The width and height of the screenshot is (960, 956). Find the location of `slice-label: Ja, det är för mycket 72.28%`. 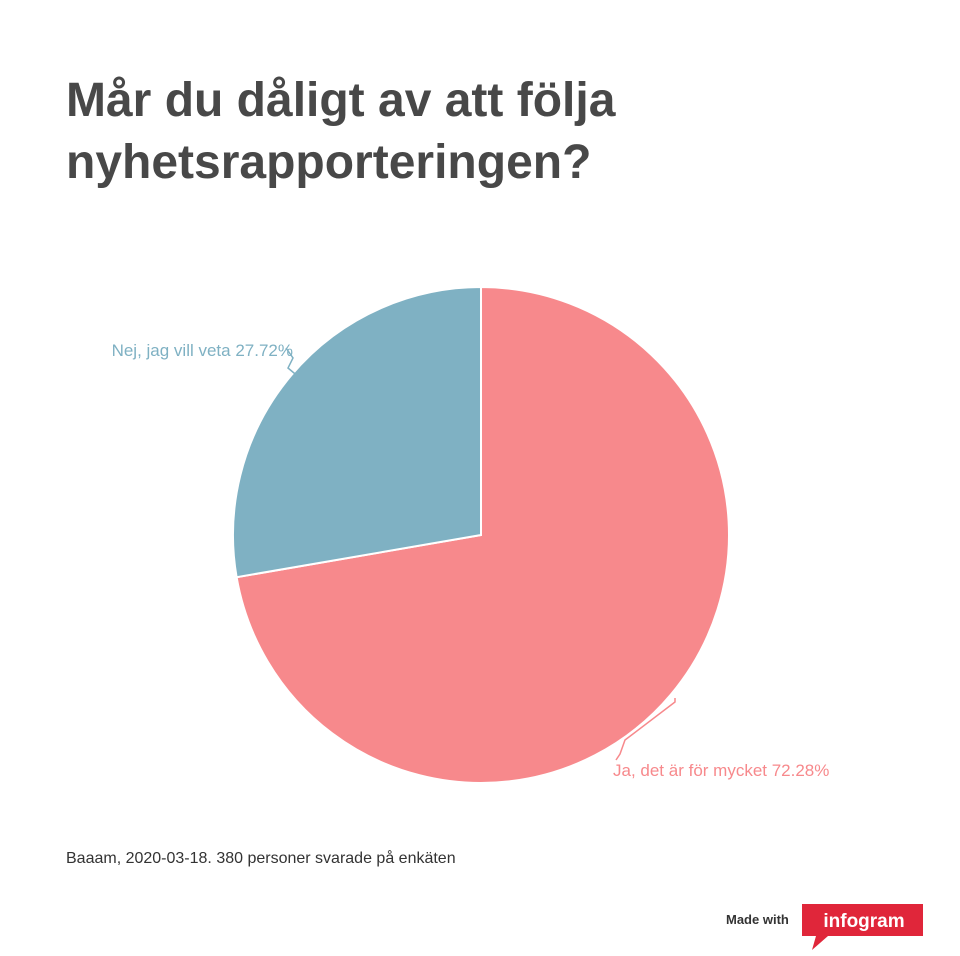

slice-label: Ja, det är för mycket 72.28% is located at coordinates (721, 770).